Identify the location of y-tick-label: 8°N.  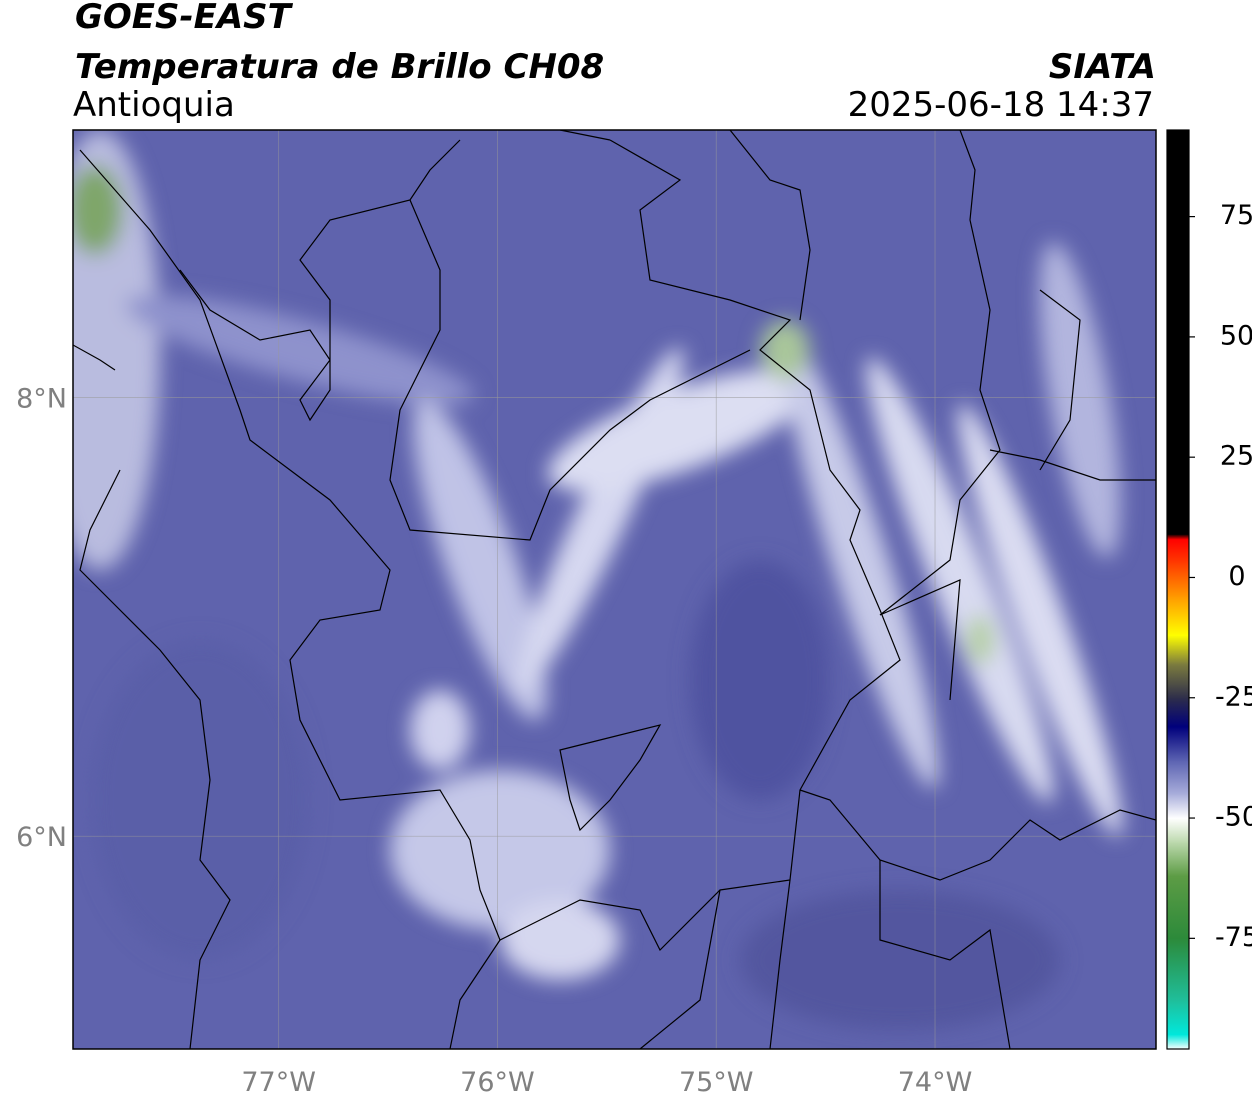
(41, 399).